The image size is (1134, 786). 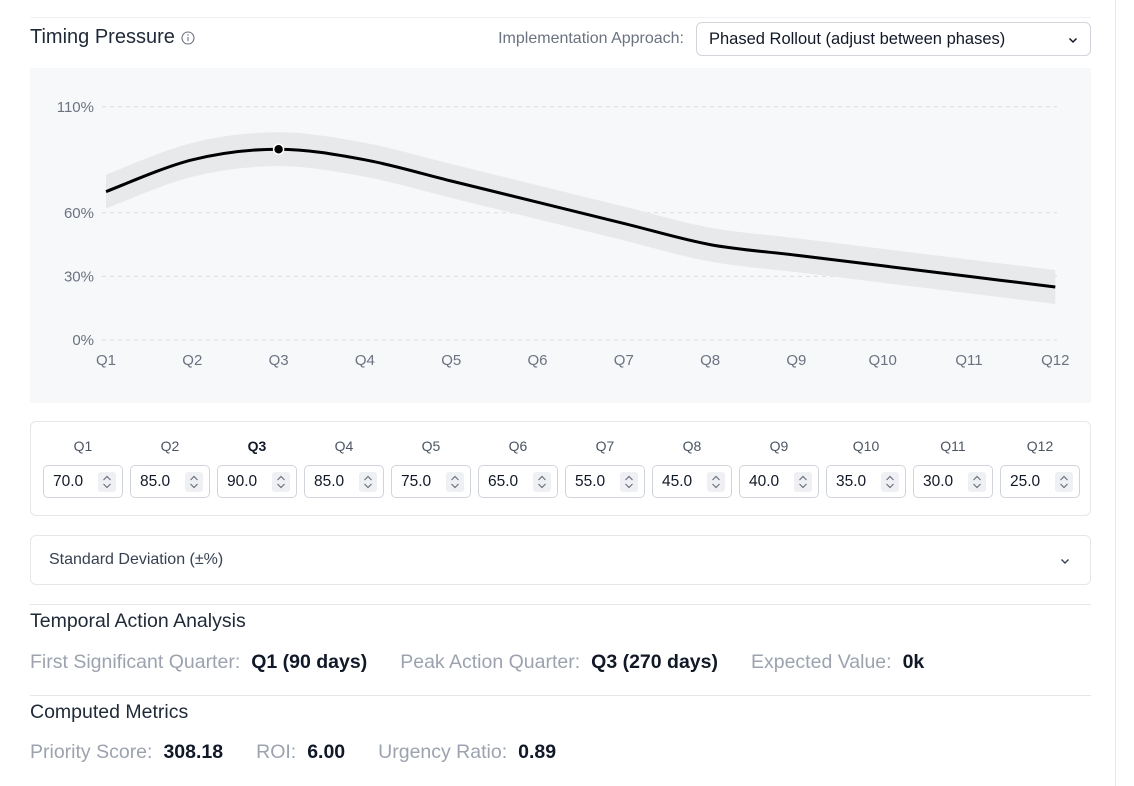 I want to click on quarter-label: Q3, so click(x=257, y=446).